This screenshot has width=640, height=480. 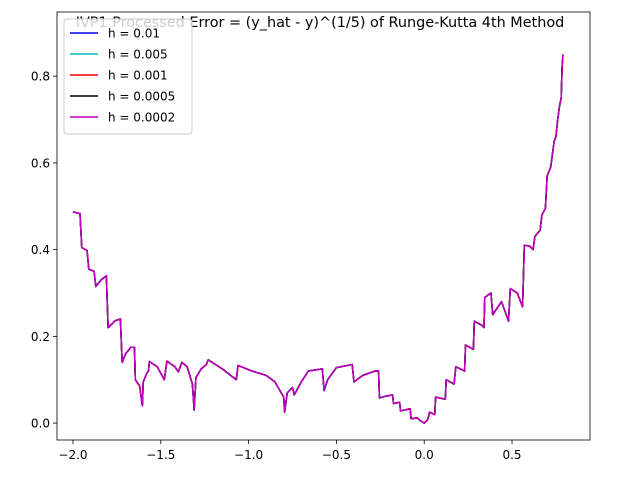 What do you see at coordinates (511, 455) in the screenshot?
I see `x-tick-label: 0.5` at bounding box center [511, 455].